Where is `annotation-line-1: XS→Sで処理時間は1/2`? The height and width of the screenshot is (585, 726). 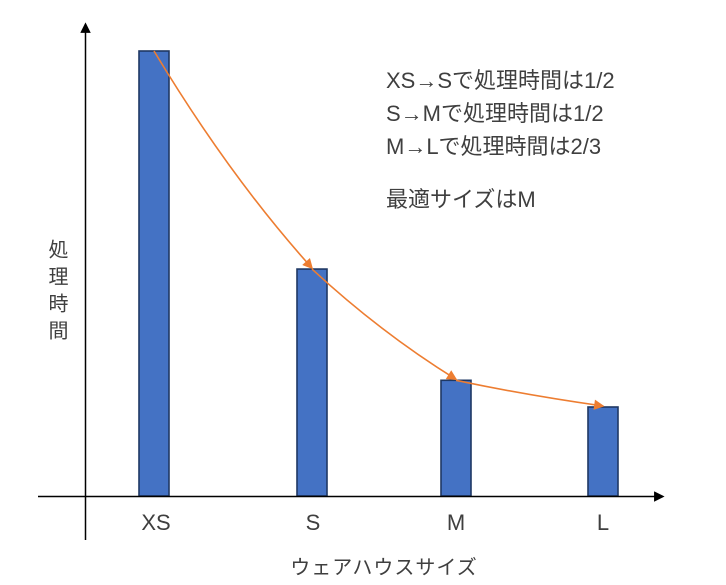
annotation-line-1: XS→Sで処理時間は1/2 is located at coordinates (500, 80).